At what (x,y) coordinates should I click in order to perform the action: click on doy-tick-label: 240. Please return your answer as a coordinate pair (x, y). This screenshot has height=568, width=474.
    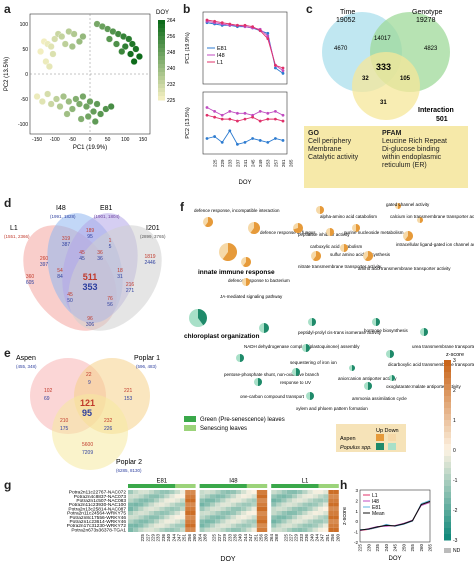
    Looking at the image, I should click on (311, 538).